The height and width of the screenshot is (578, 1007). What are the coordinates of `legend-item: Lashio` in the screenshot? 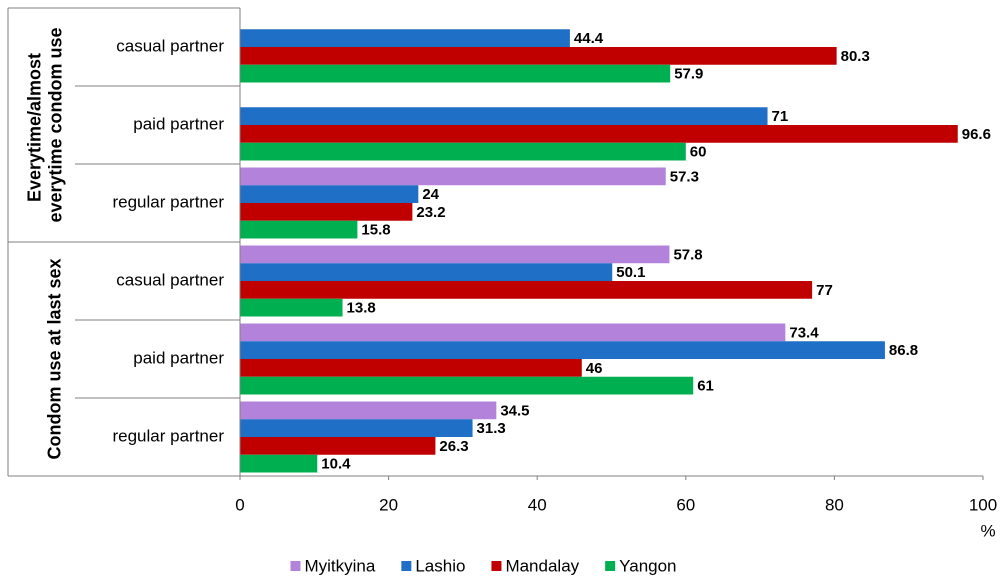 It's located at (433, 565).